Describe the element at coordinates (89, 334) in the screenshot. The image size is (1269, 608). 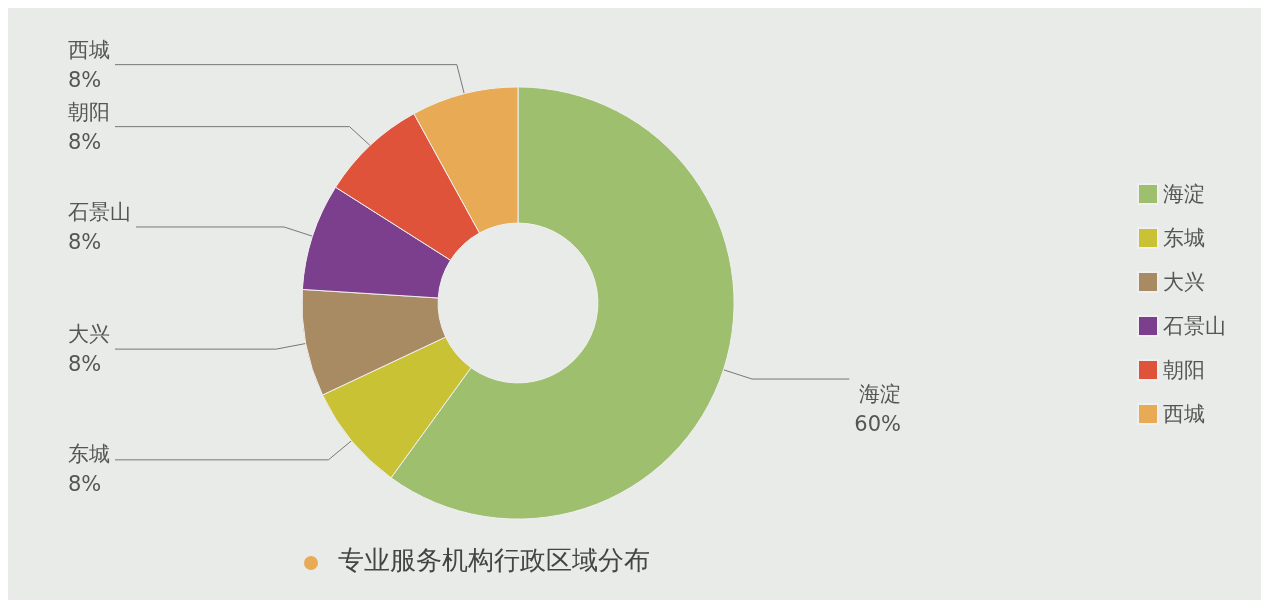
I see `slice-label: 大兴` at that location.